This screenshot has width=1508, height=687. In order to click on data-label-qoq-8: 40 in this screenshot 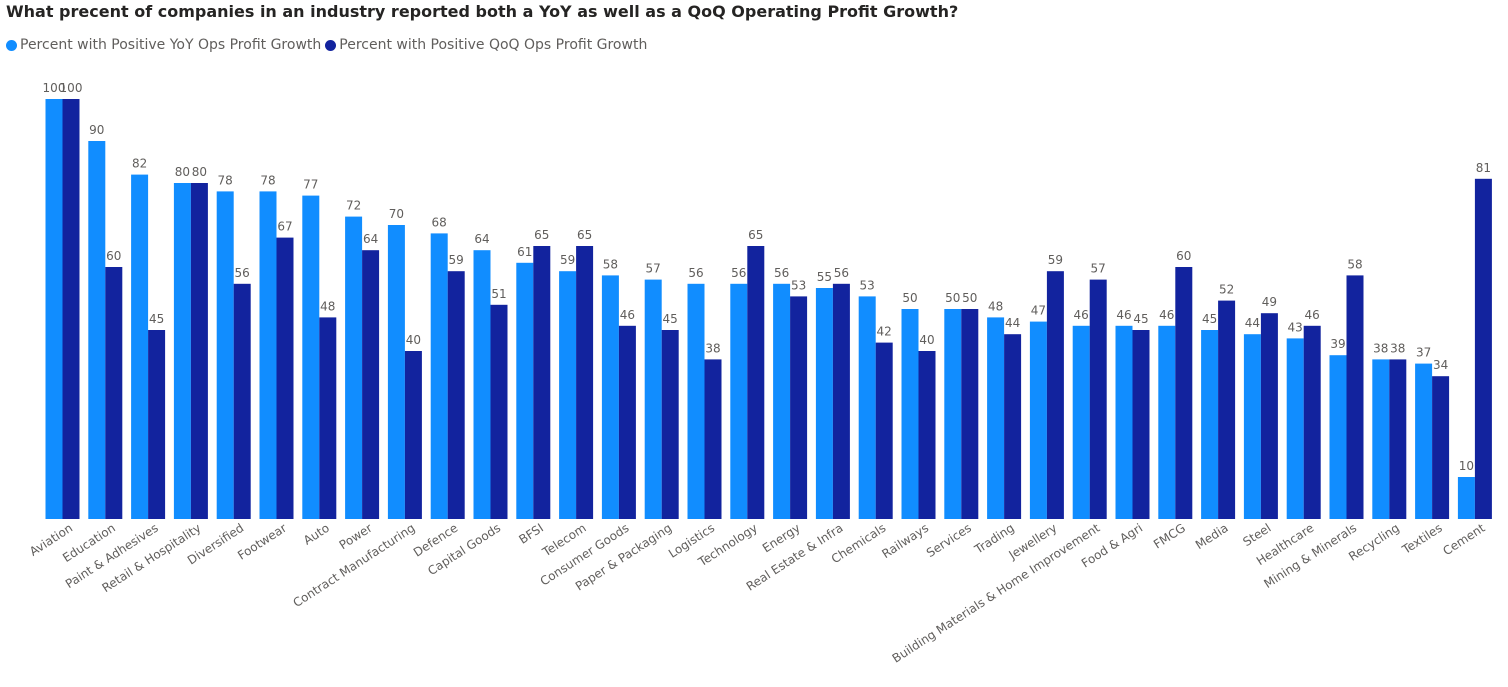, I will do `click(413, 340)`.